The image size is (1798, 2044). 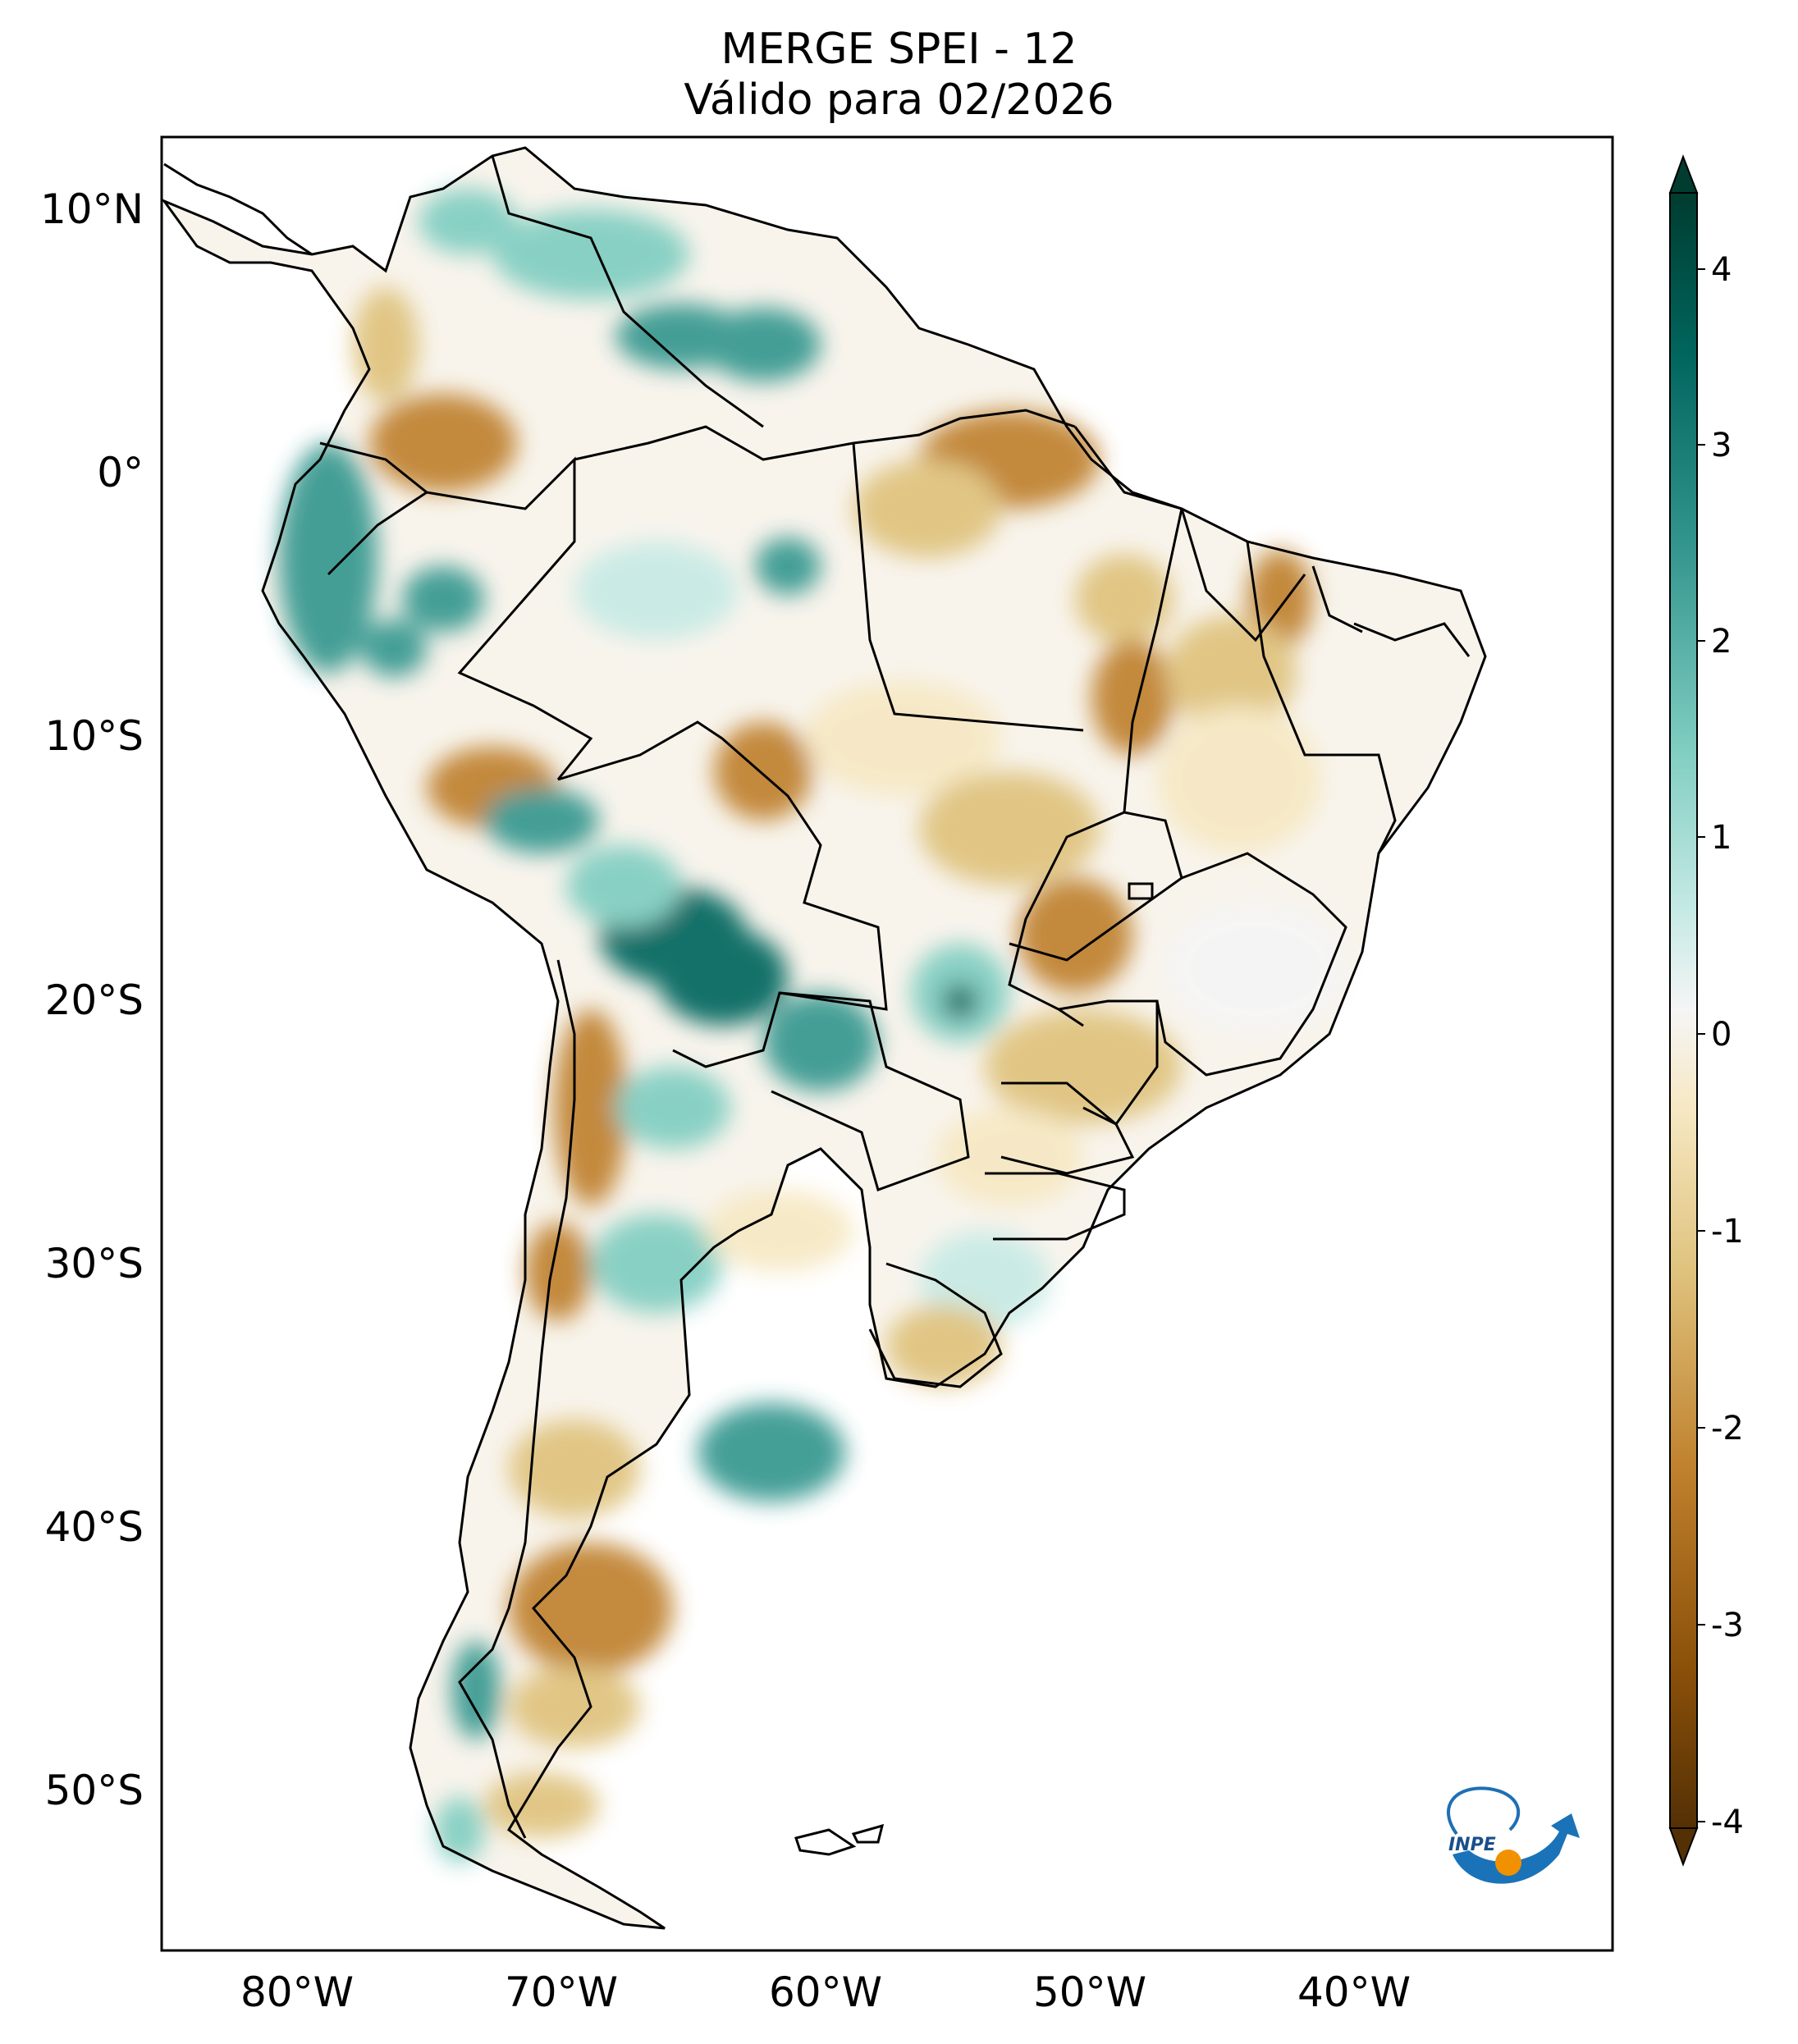 What do you see at coordinates (899, 100) in the screenshot?
I see `map-subtitle: Válido para 02/2026` at bounding box center [899, 100].